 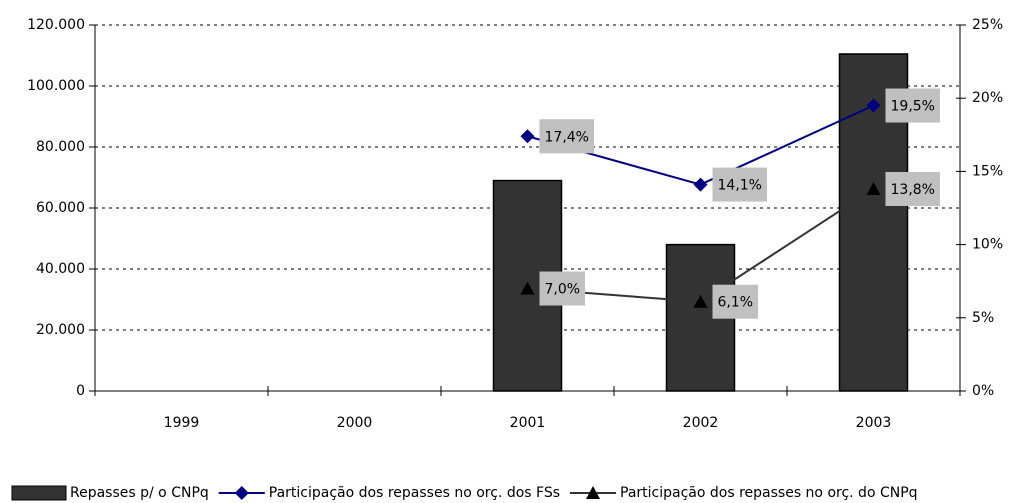 I want to click on data-label: 14,1%, so click(x=740, y=186).